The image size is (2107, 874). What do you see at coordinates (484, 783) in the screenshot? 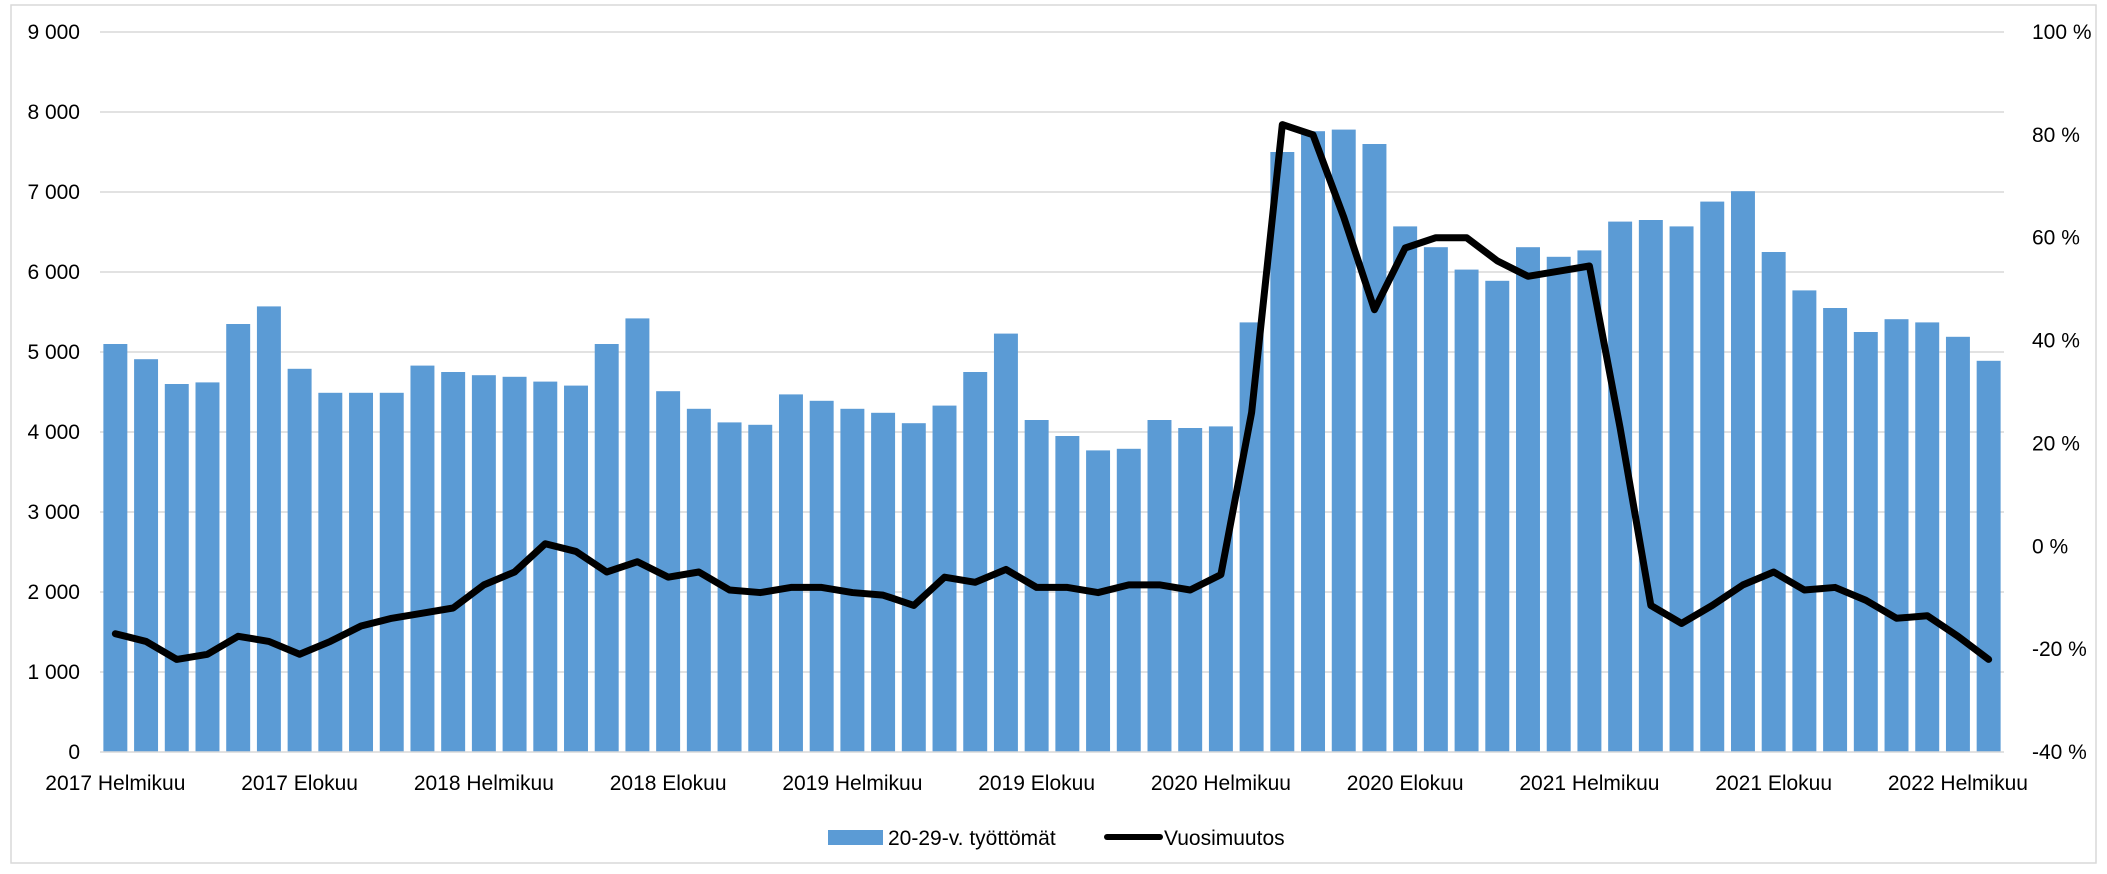
I see `x-tick-label: 2018 Helmikuu` at bounding box center [484, 783].